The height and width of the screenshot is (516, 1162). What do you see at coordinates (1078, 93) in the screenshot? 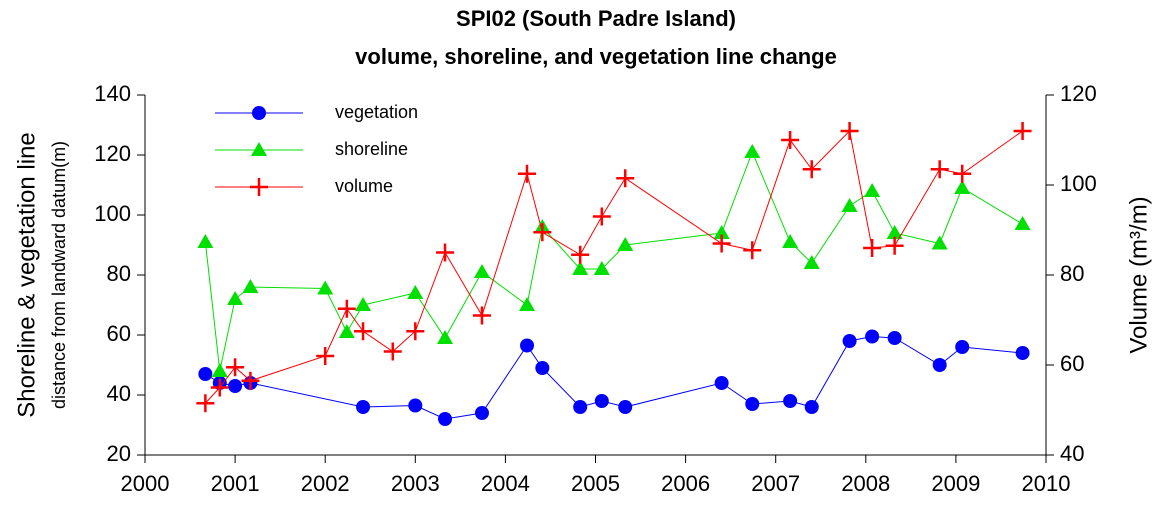
I see `y2-tick-label: 120` at bounding box center [1078, 93].